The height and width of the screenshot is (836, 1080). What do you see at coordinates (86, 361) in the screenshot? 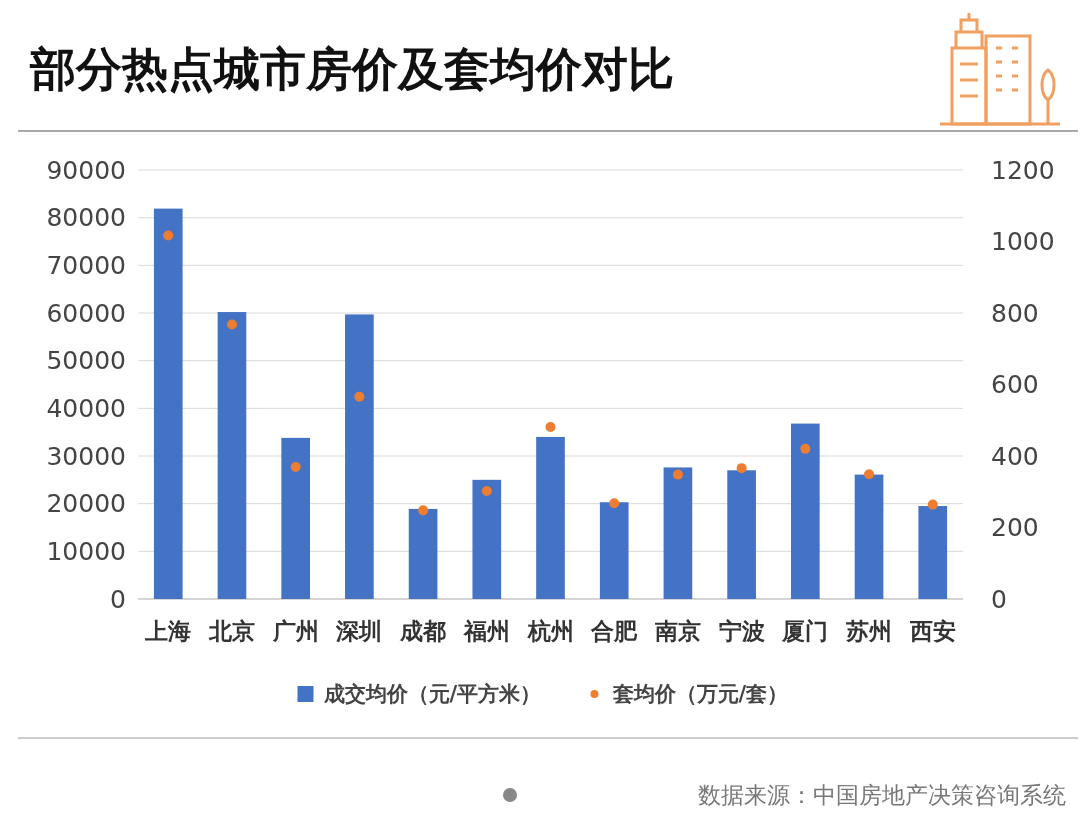
I see `y-tick-label: 50000` at bounding box center [86, 361].